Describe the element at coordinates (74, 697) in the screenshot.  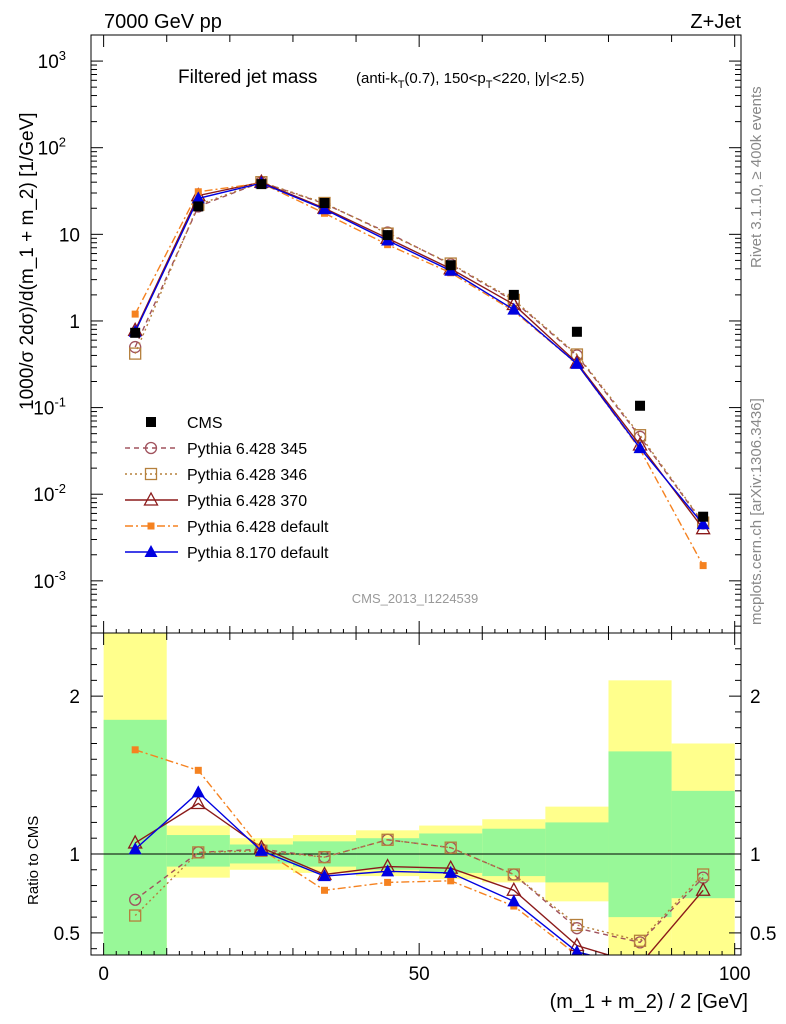
I see `ratio-tick-label-left: 2` at that location.